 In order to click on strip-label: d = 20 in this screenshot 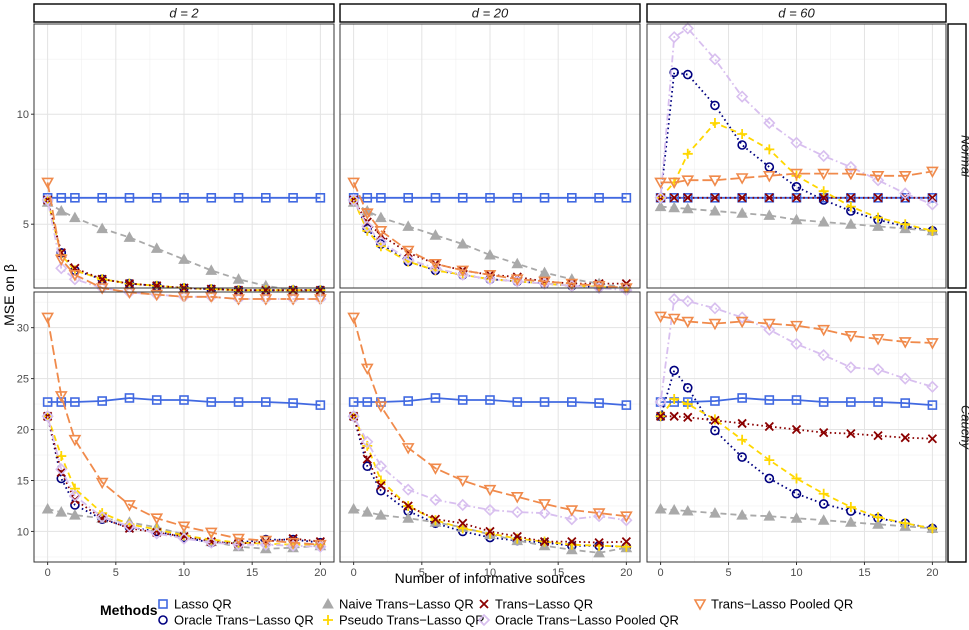, I will do `click(490, 13)`.